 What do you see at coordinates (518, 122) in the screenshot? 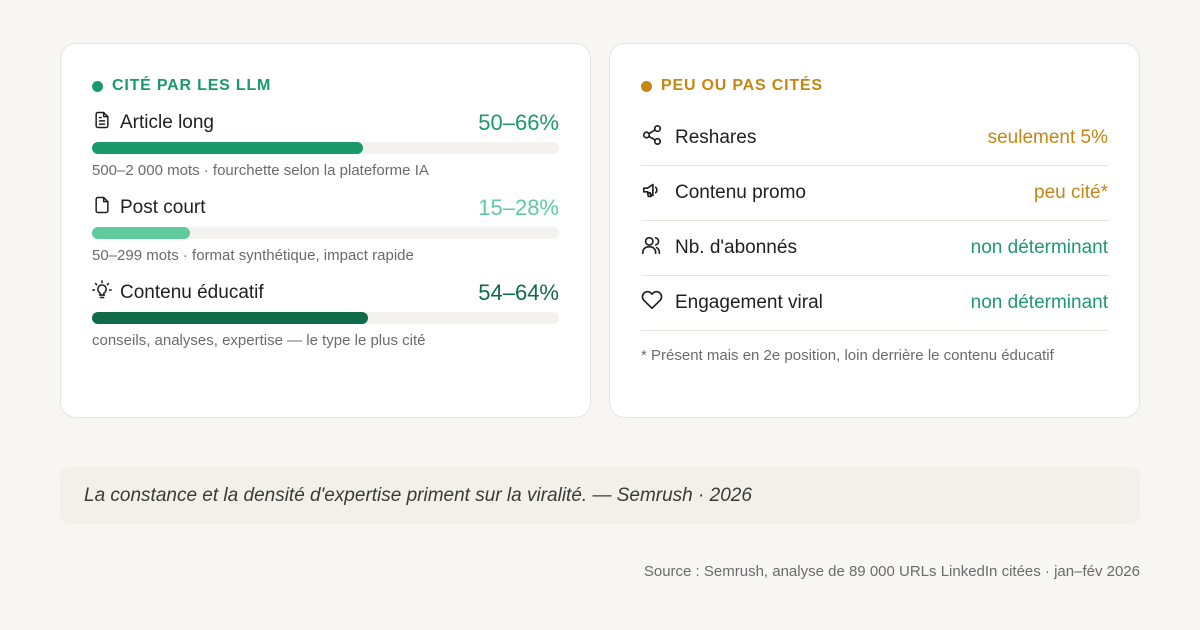
I see `metric-value: 50–66%` at bounding box center [518, 122].